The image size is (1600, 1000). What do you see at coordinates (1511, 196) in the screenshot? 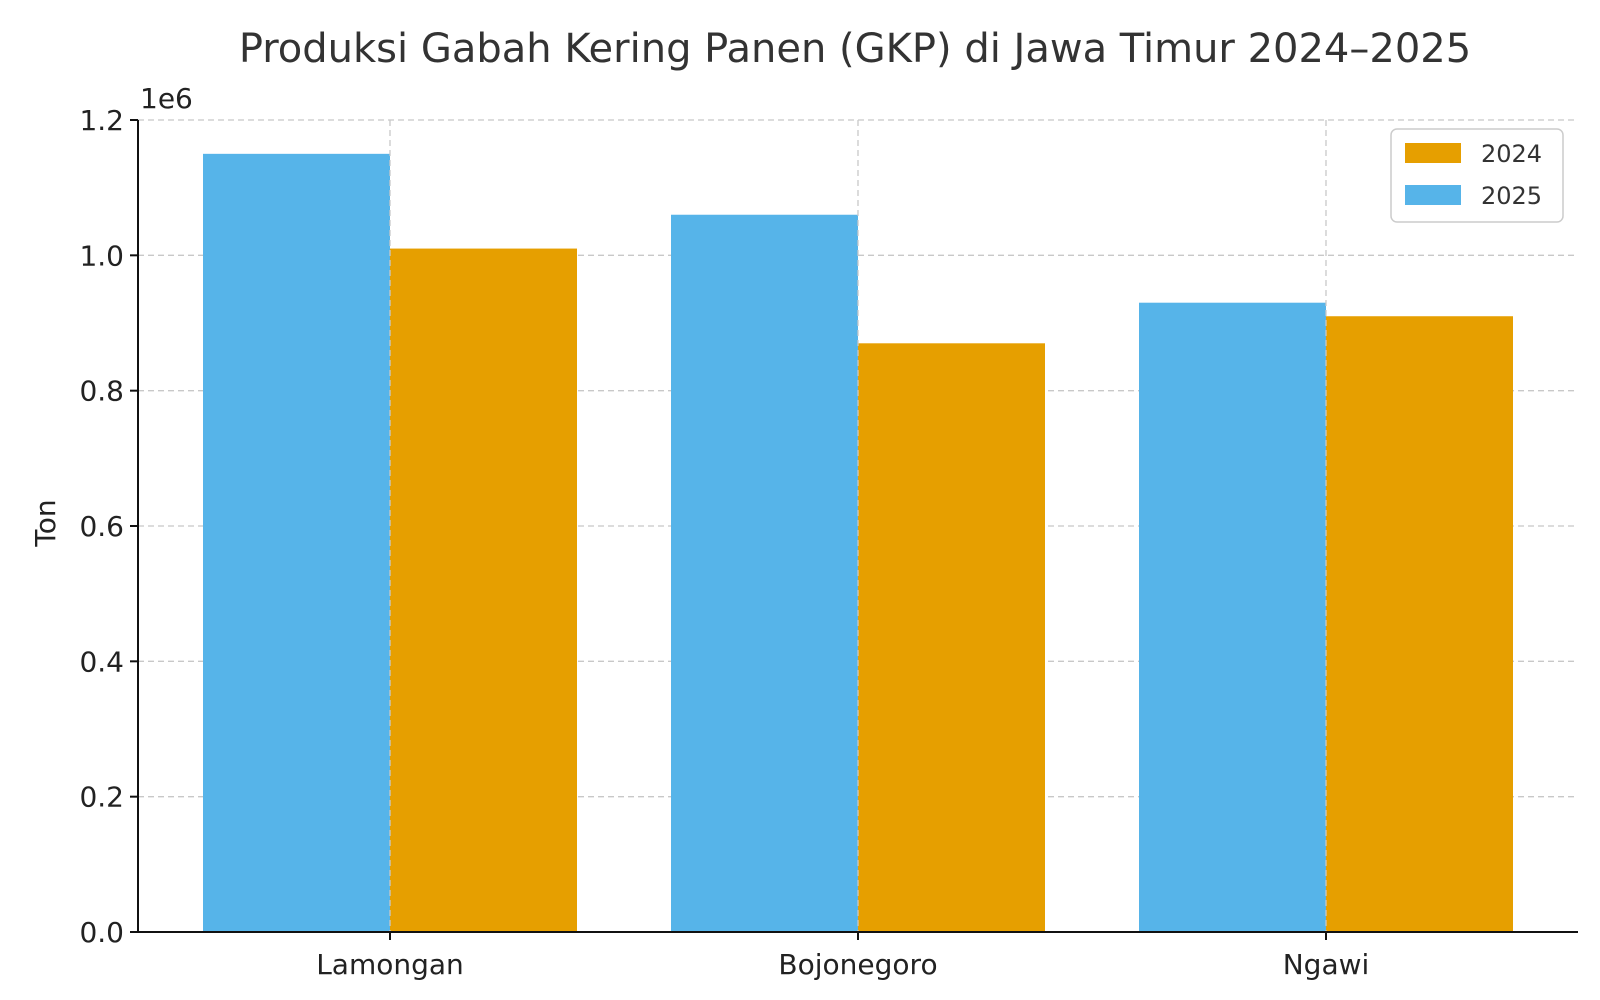
I see `legend-label-2025: 2025` at bounding box center [1511, 196].